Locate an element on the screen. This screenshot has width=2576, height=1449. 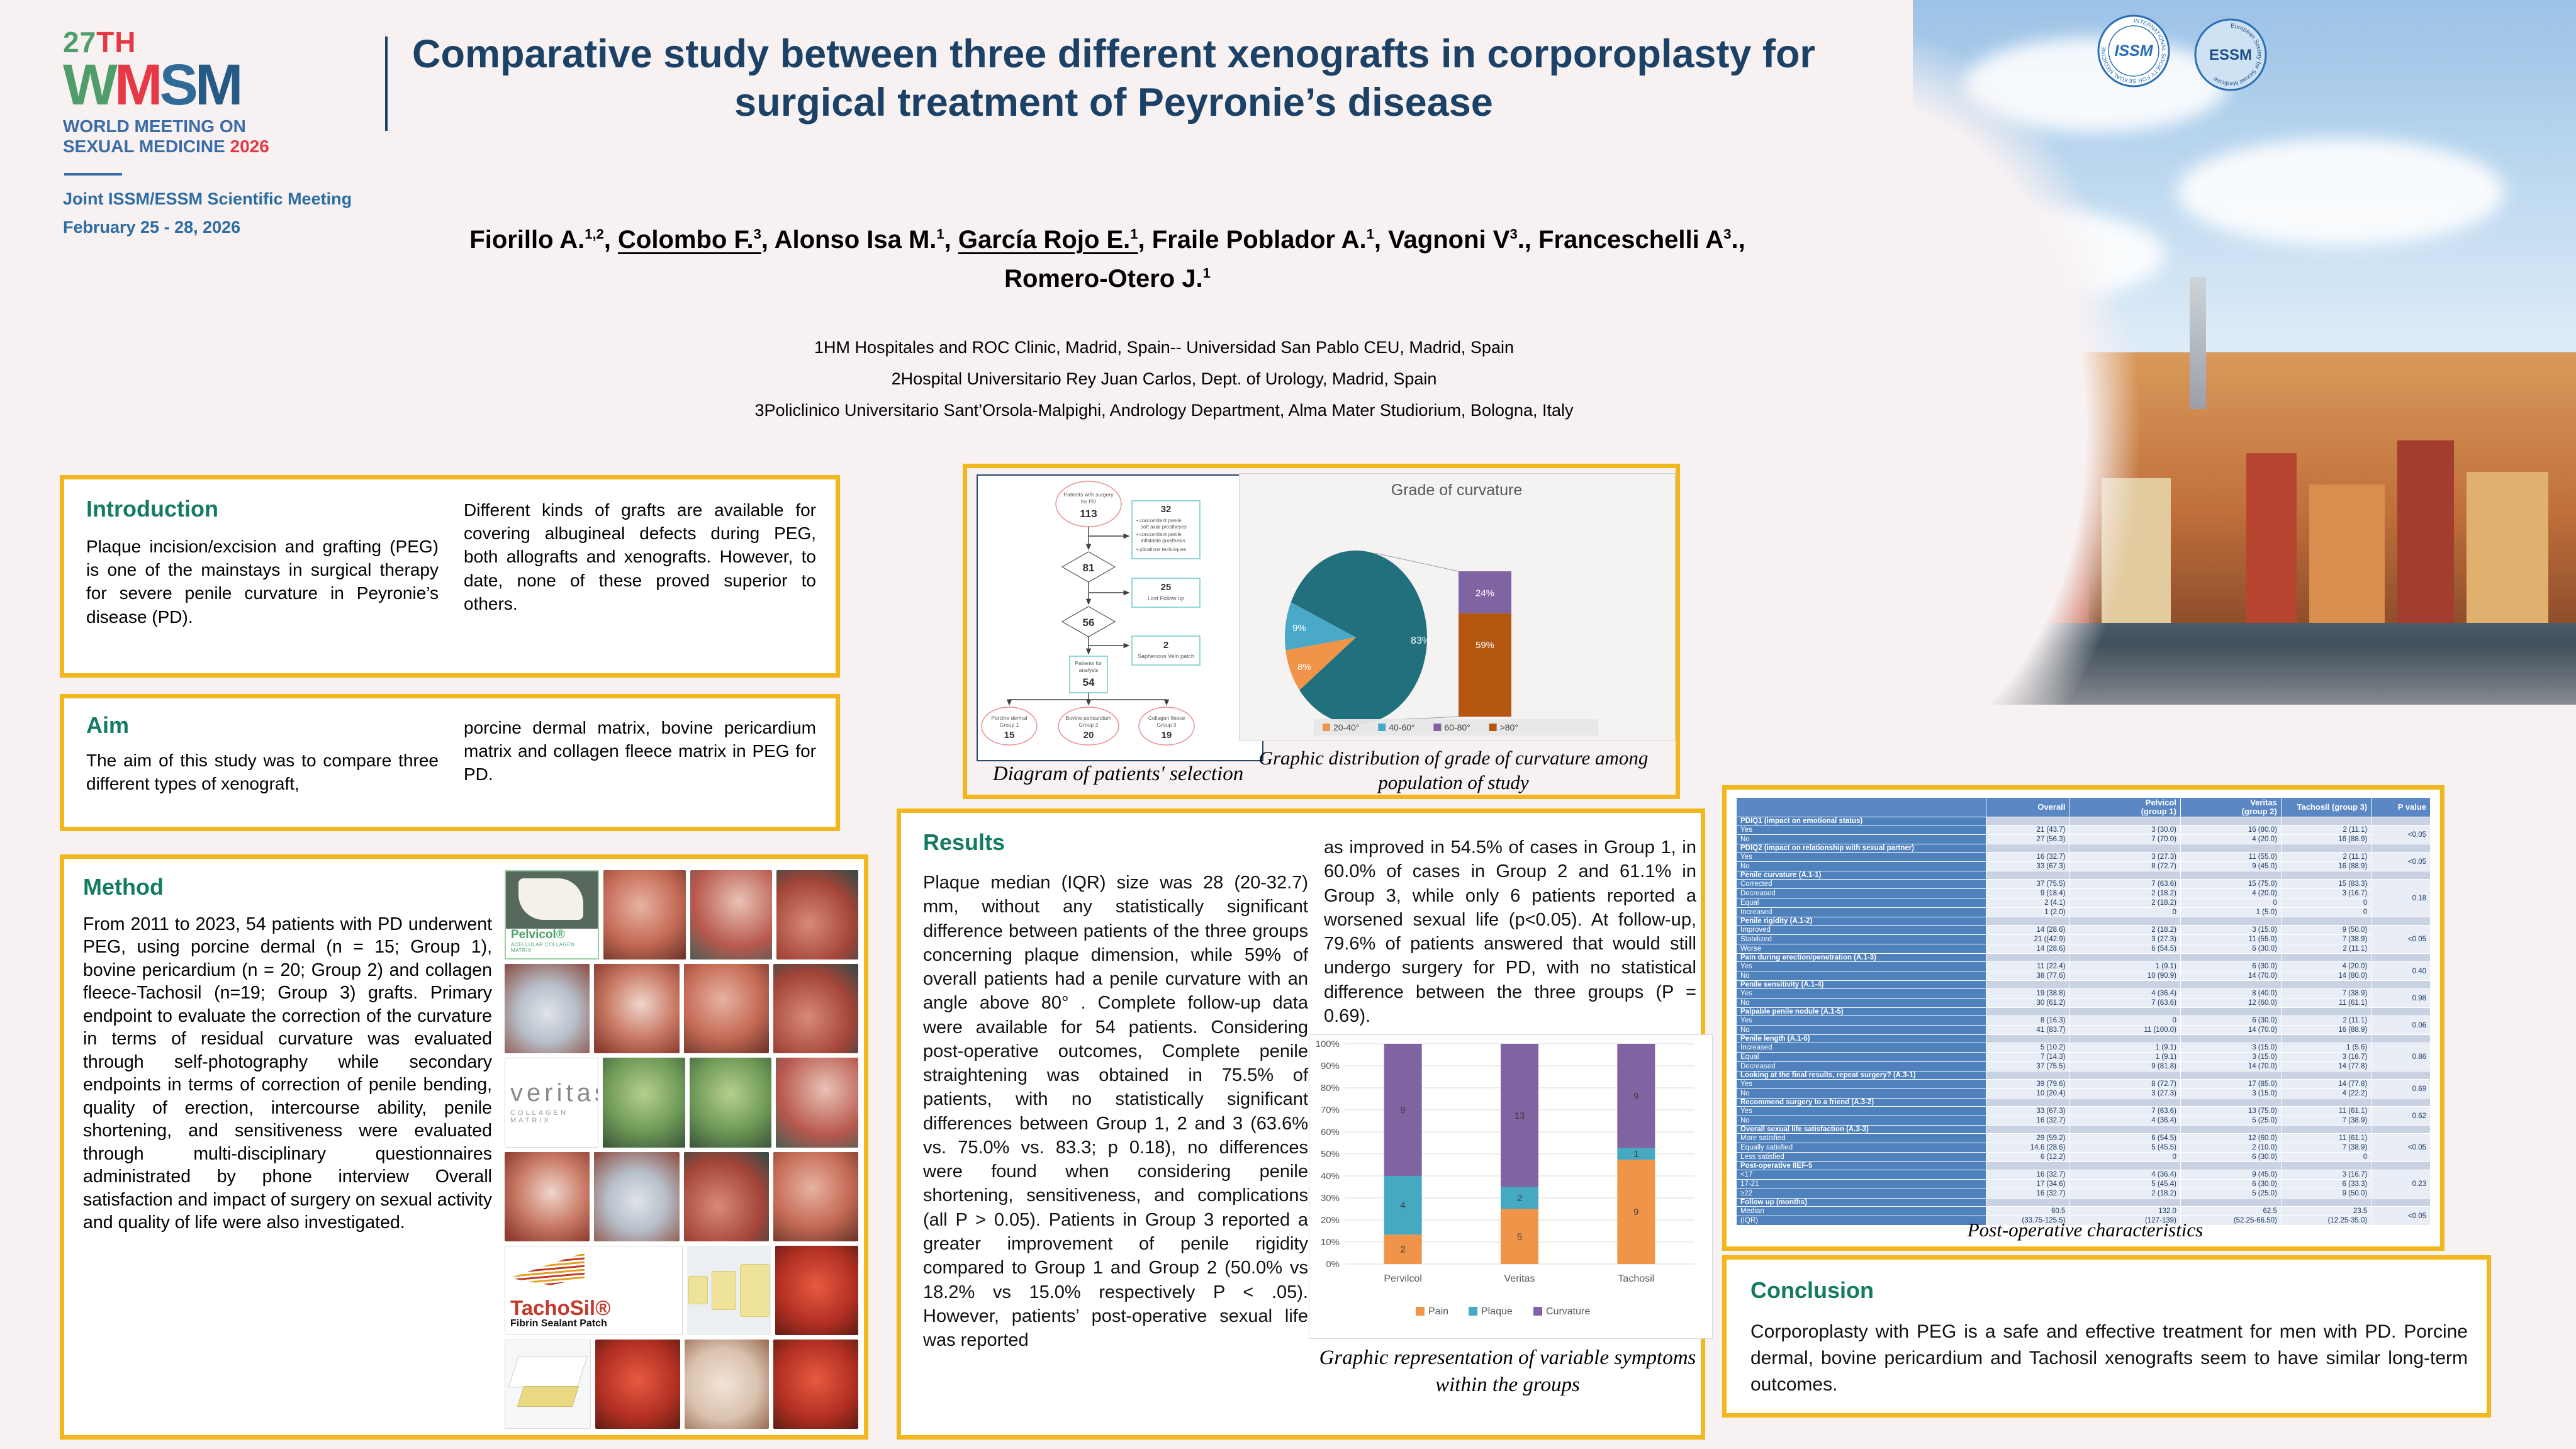
tachosil-logo-stripes is located at coordinates (547, 1268).